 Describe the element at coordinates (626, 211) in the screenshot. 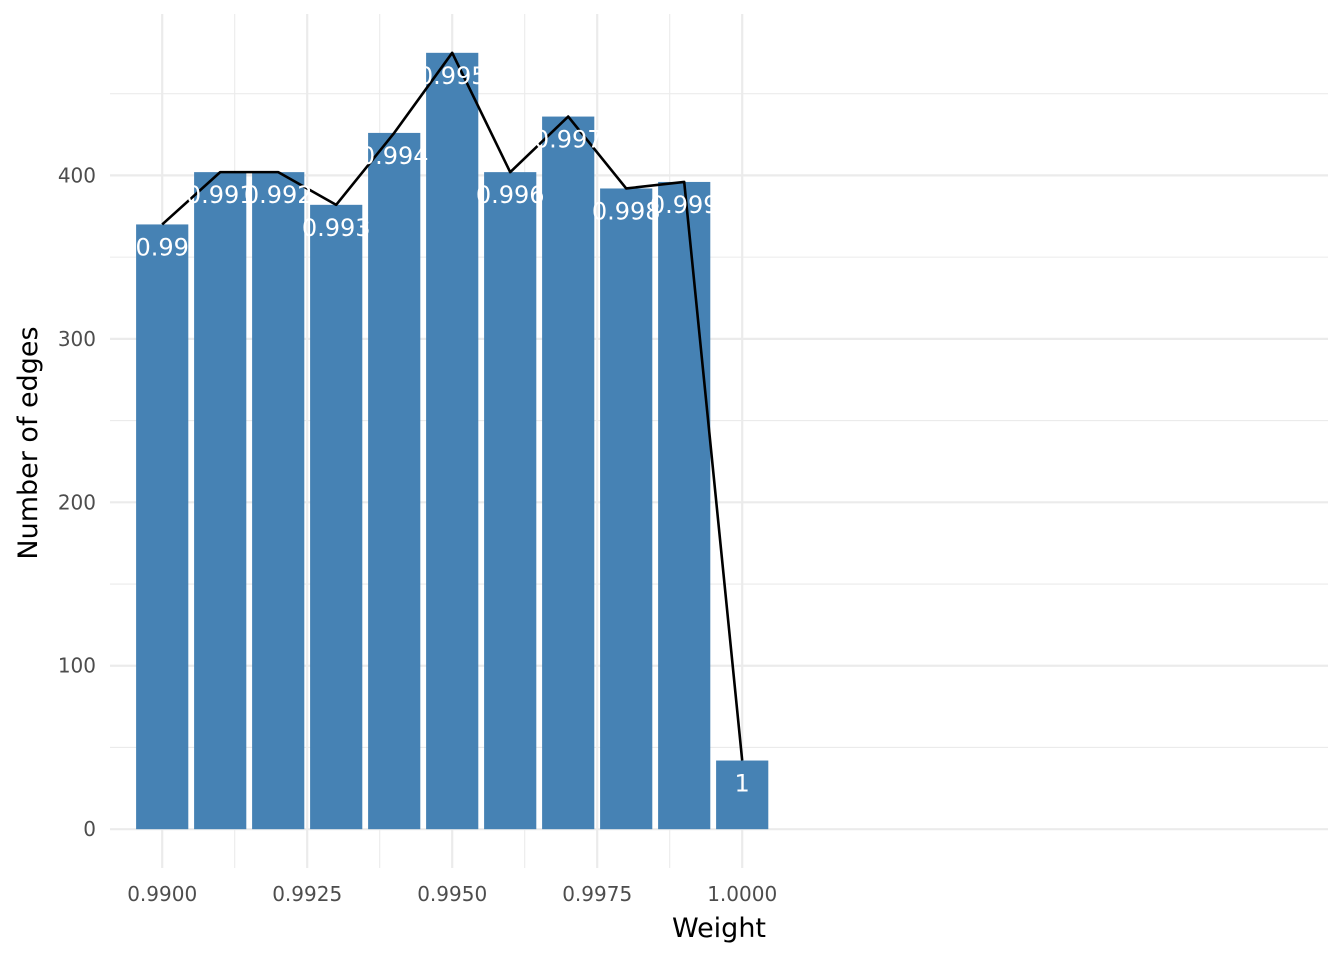

I see `bar-label-0.998: 0.998` at that location.